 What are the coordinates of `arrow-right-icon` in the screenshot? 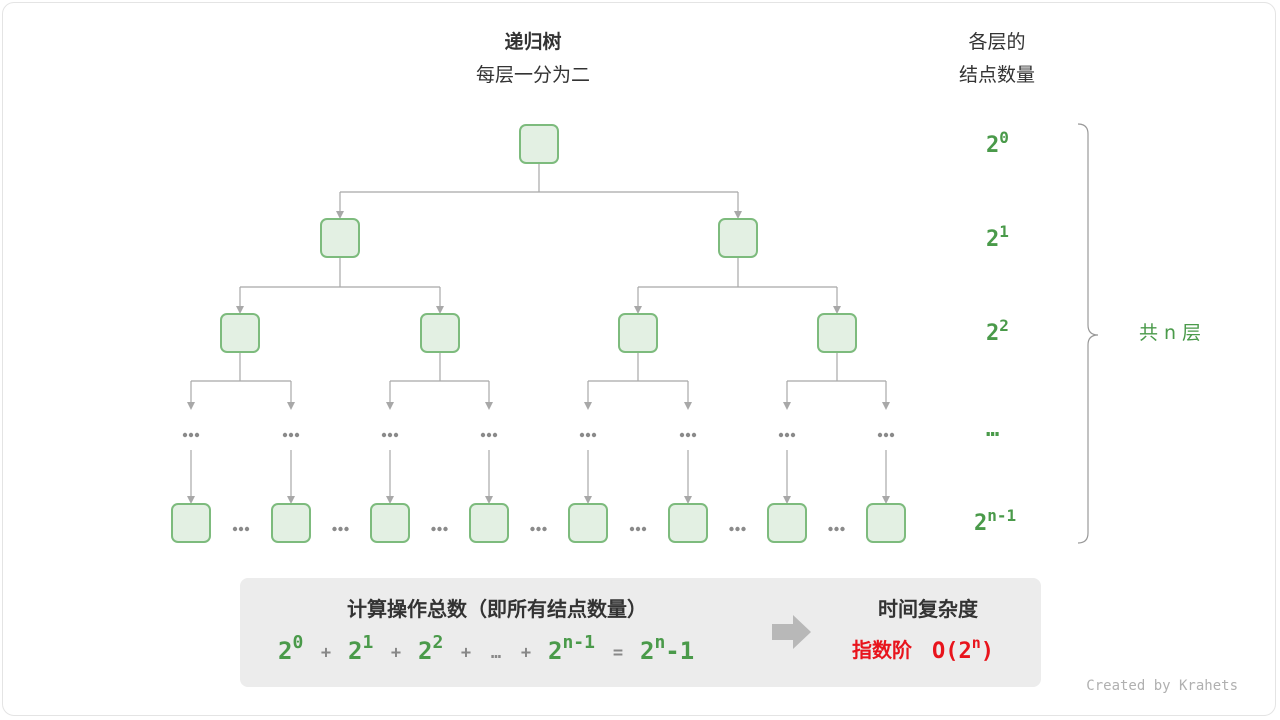 It's located at (791, 632).